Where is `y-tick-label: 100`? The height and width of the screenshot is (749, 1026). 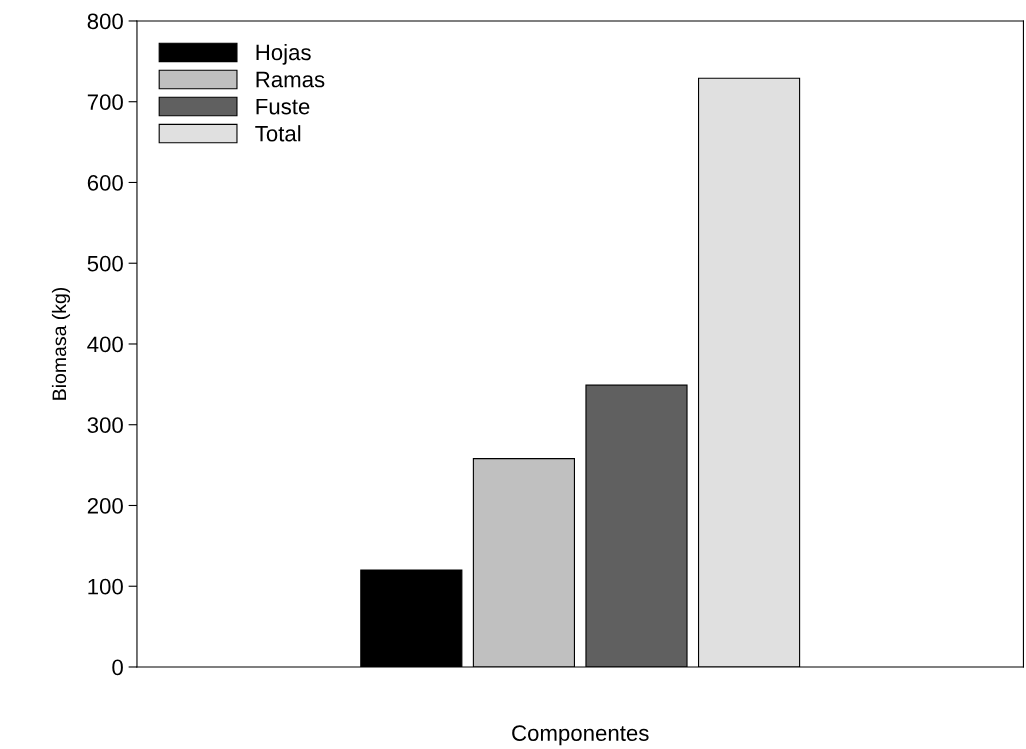 y-tick-label: 100 is located at coordinates (105, 586).